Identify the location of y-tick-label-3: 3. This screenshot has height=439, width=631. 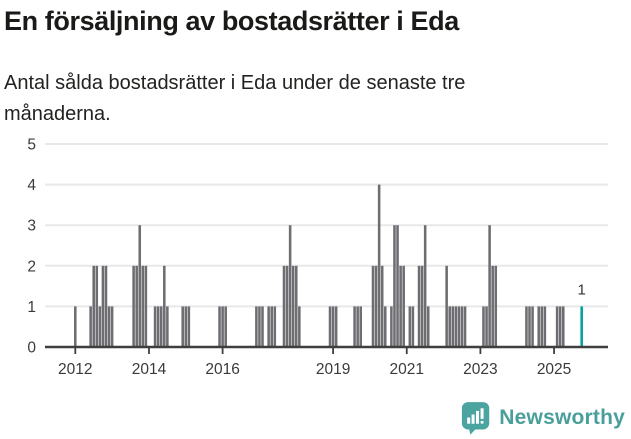
(31, 226).